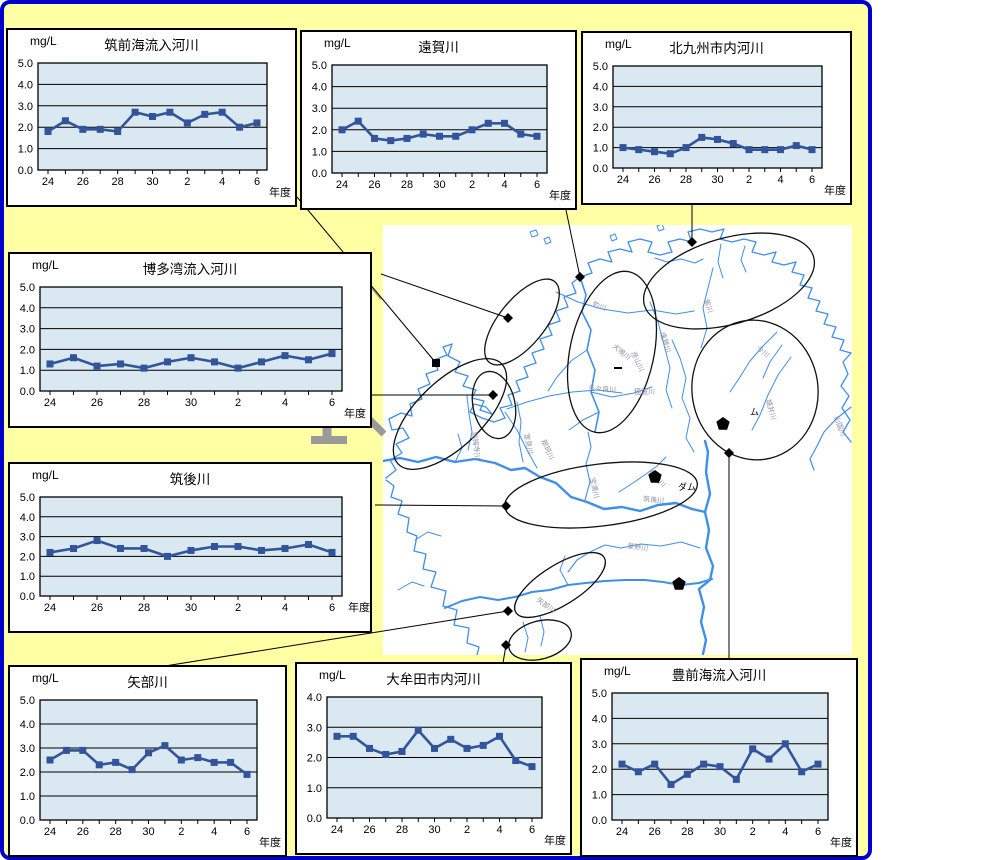  What do you see at coordinates (754, 412) in the screenshot?
I see `dam-label: ム` at bounding box center [754, 412].